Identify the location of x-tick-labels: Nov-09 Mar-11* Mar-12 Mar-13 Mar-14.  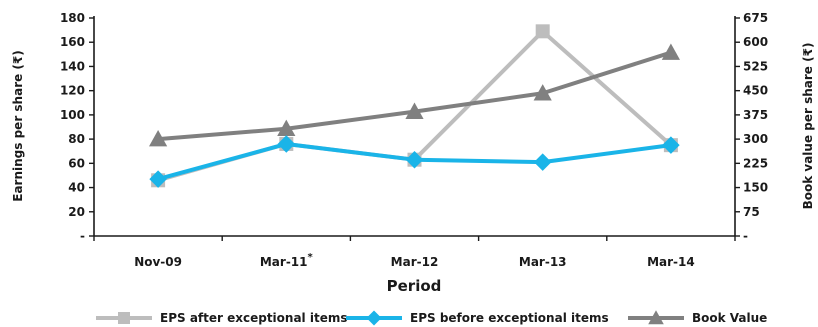
(414, 252).